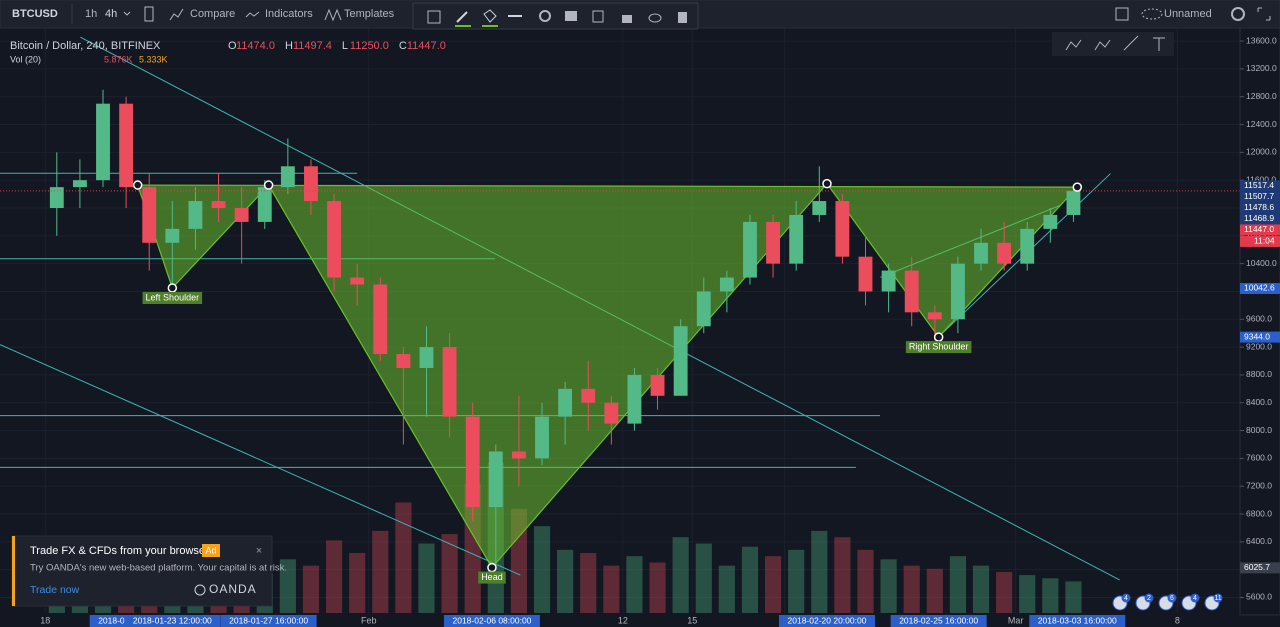 This screenshot has height=627, width=1280. Describe the element at coordinates (172, 297) in the screenshot. I see `label-box` at that location.